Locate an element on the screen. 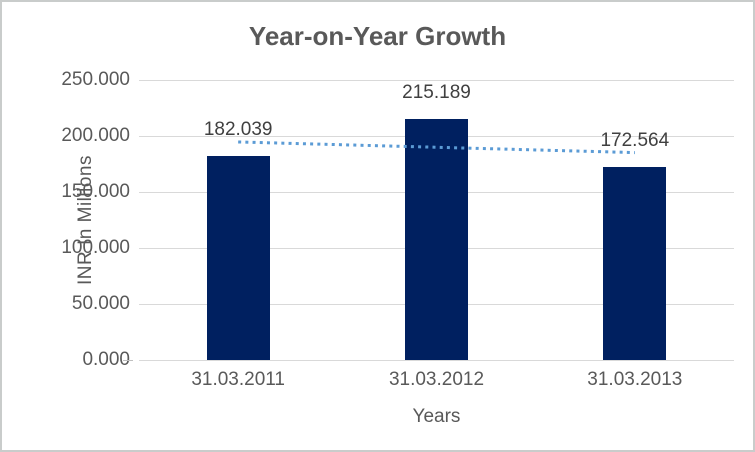 This screenshot has height=452, width=755. x-category-label: 31.03.2012 is located at coordinates (436, 379).